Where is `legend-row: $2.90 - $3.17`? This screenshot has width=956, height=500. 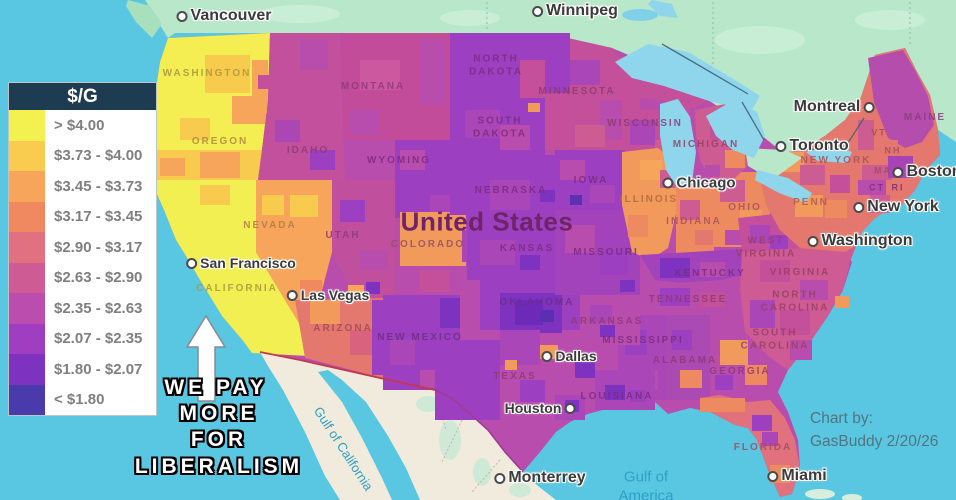
legend-row: $2.90 - $3.17 is located at coordinates (82, 247).